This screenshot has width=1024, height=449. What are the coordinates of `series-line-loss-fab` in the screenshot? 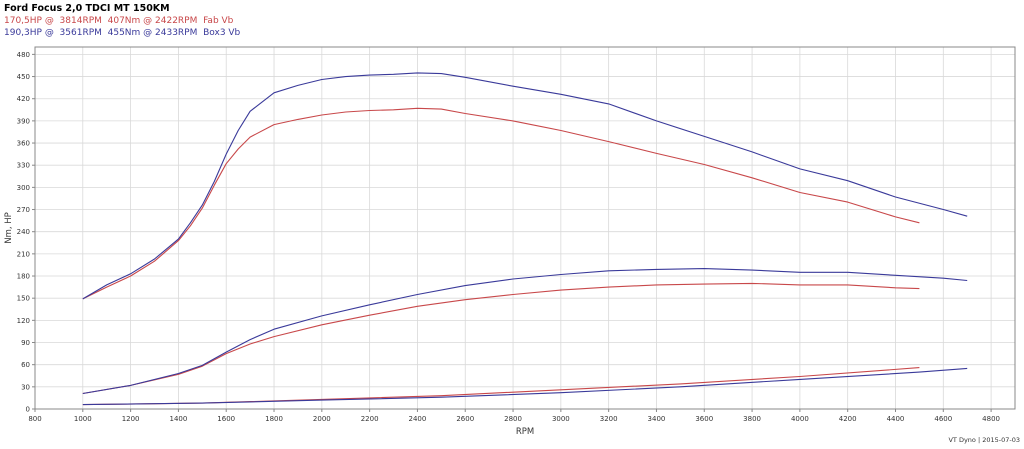 It's located at (501, 386).